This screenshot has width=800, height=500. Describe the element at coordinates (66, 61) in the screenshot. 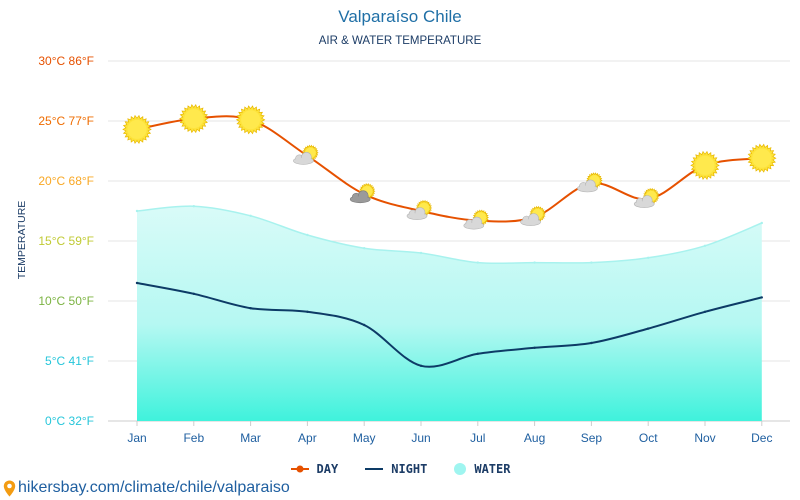

I see `y-tick-label: 30°C 86°F` at that location.